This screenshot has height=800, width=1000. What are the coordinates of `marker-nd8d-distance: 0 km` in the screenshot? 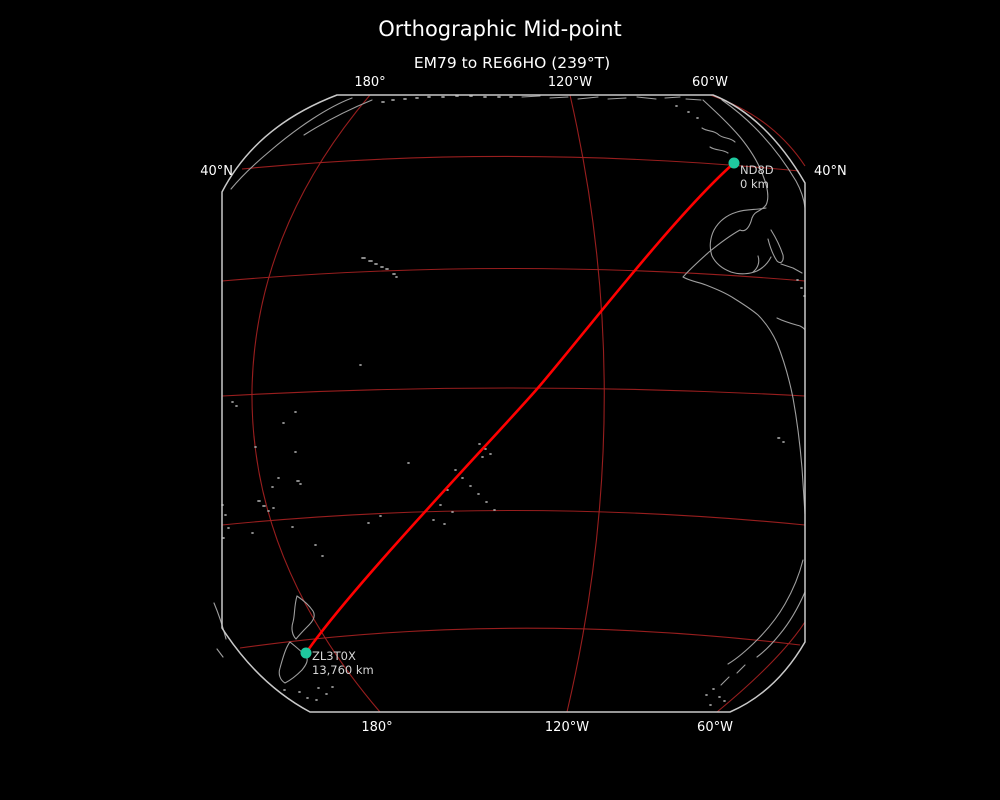 It's located at (754, 184).